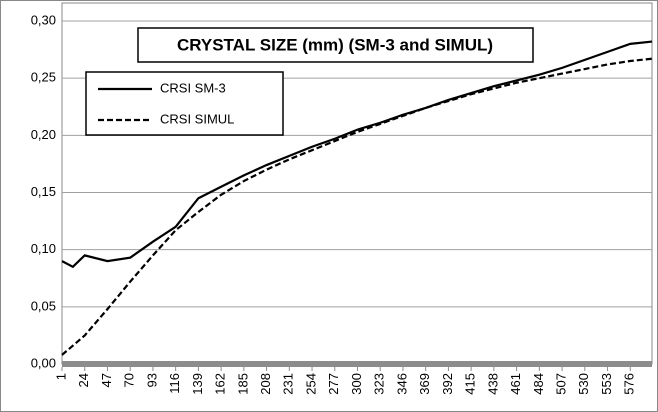 This screenshot has height=412, width=658. Describe the element at coordinates (606, 384) in the screenshot. I see `x-tick-label: 553` at that location.